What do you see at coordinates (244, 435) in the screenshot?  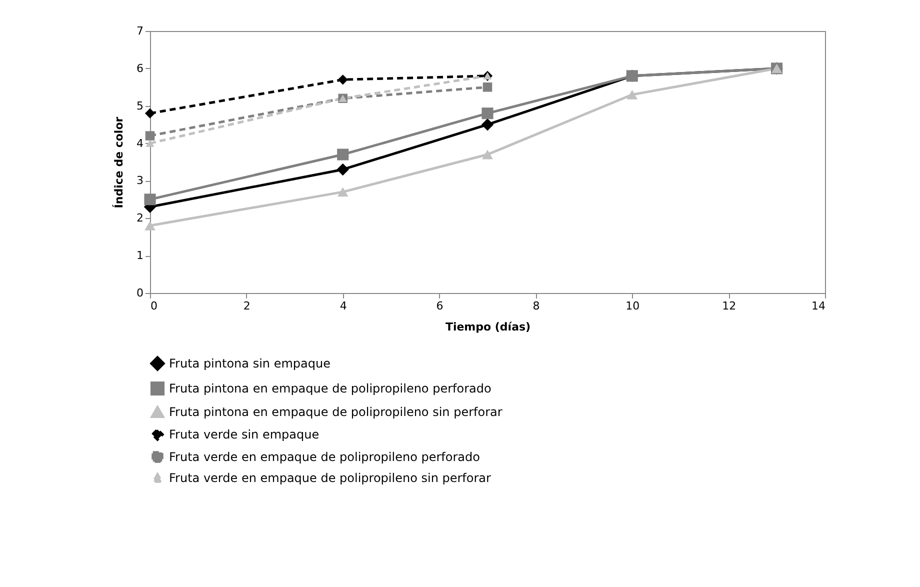 I see `legend-label: Fruta verde sin empaque` at bounding box center [244, 435].